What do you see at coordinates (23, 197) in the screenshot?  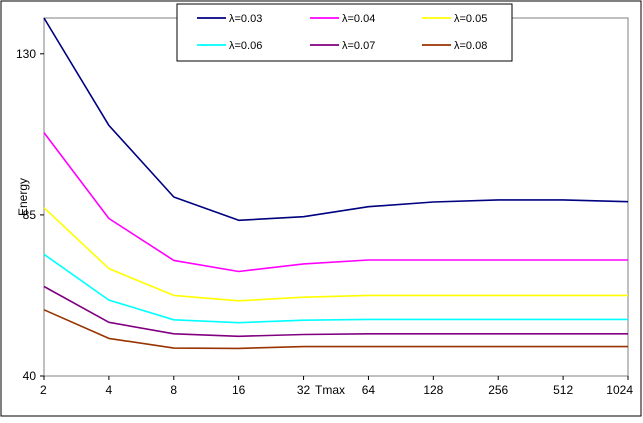 I see `y-axis-title: Energy` at bounding box center [23, 197].